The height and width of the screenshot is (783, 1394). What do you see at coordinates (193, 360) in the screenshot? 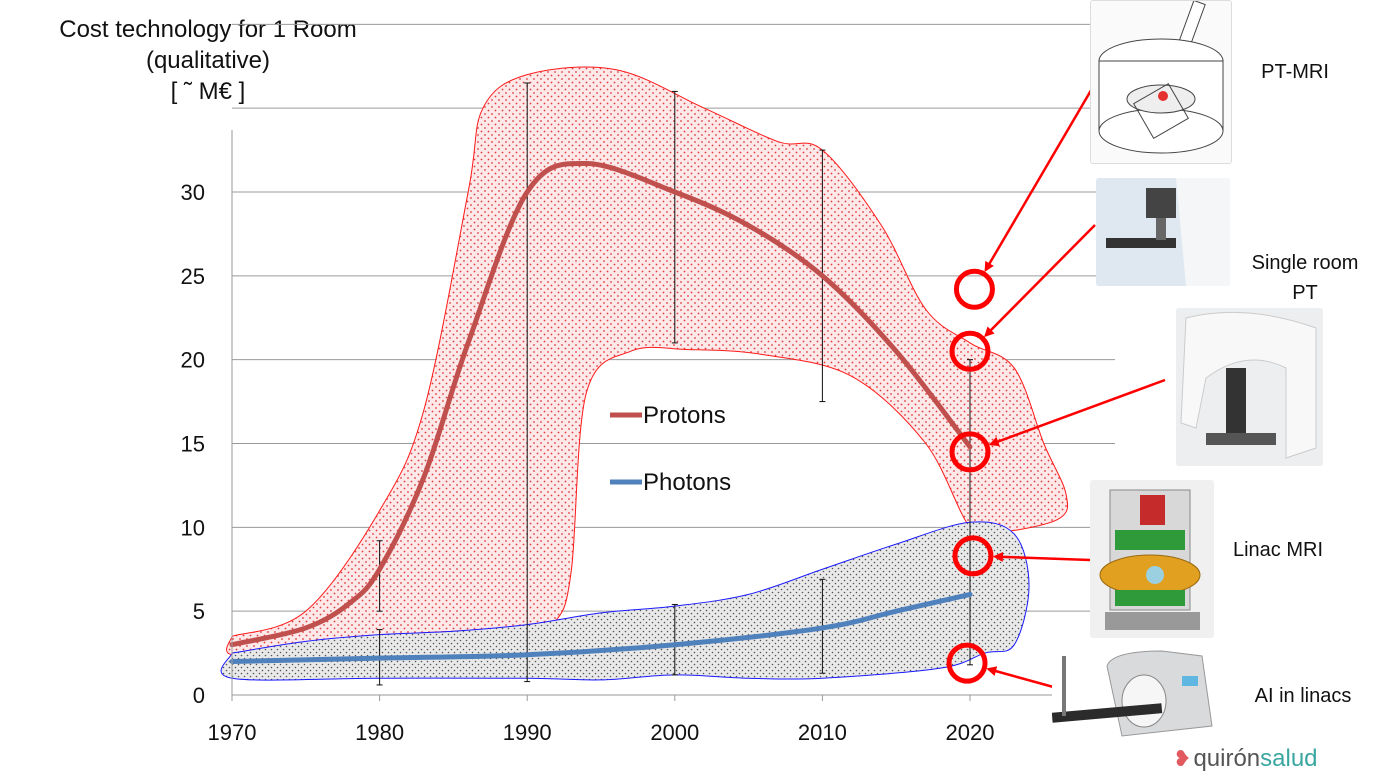
I see `y-tick-label: 20` at bounding box center [193, 360].